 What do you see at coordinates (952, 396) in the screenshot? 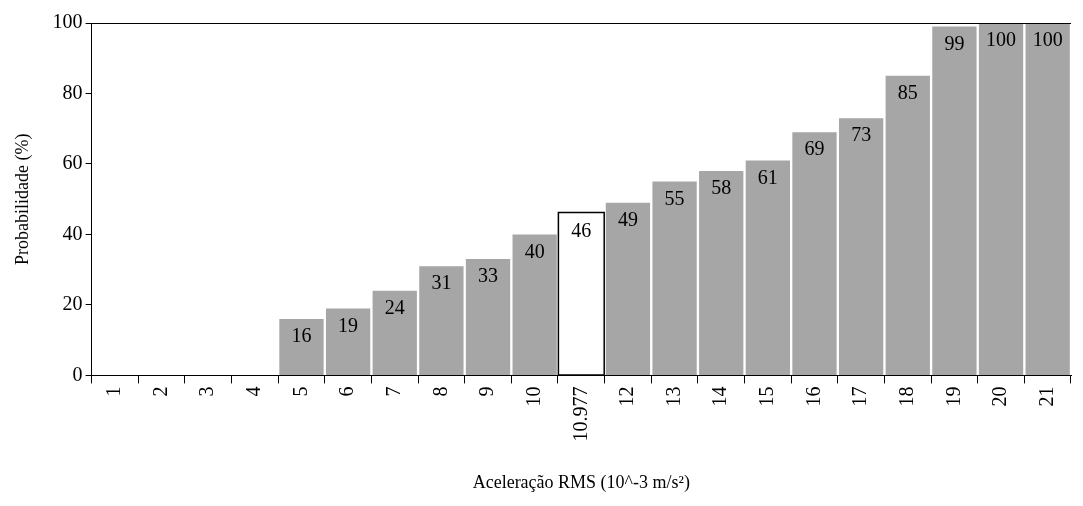
I see `x-tick-label: 19` at bounding box center [952, 396].